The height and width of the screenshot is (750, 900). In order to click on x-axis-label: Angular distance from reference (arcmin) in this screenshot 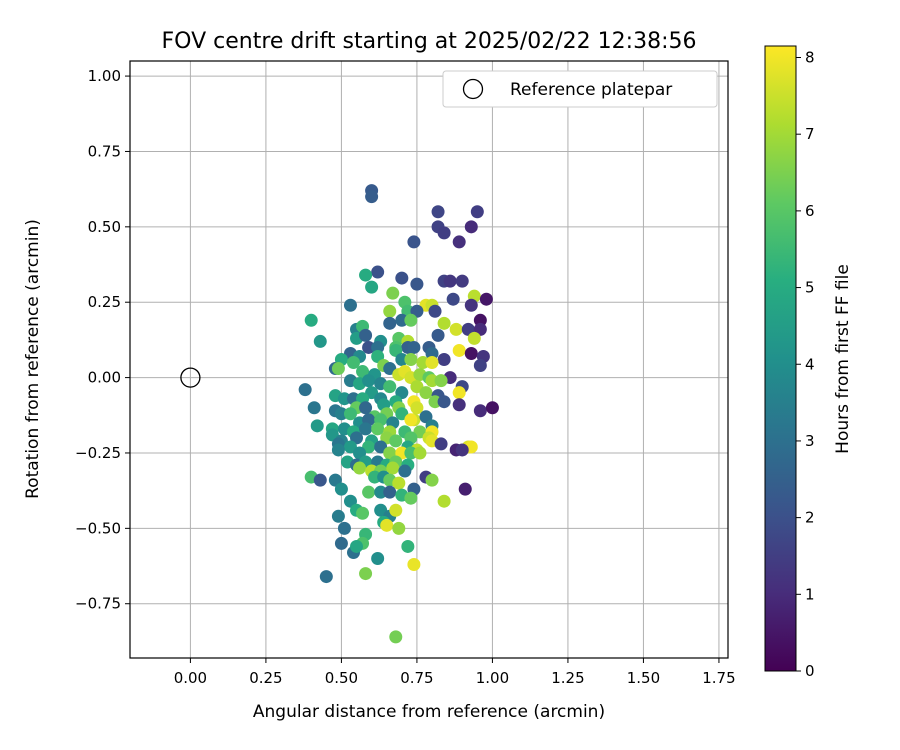, I will do `click(429, 712)`.